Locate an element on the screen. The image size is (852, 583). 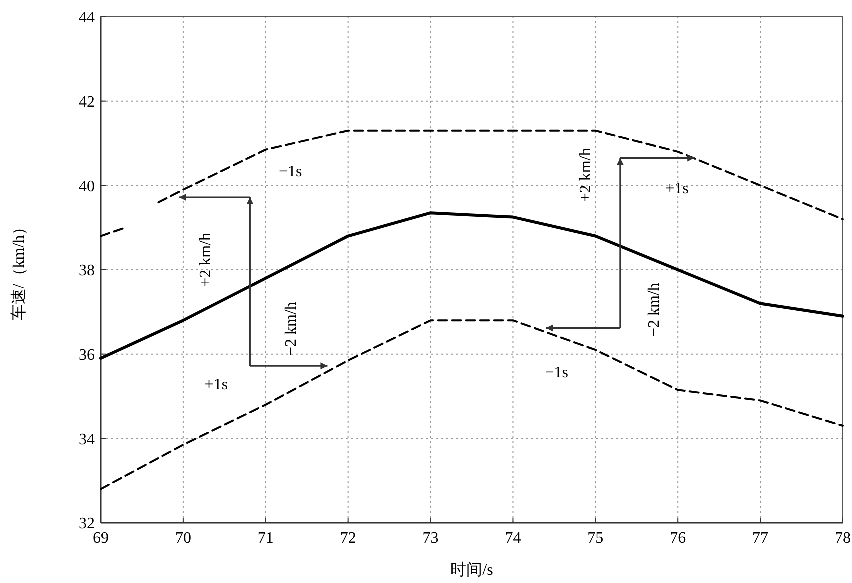
y-tick-label: 36 is located at coordinates (87, 355).